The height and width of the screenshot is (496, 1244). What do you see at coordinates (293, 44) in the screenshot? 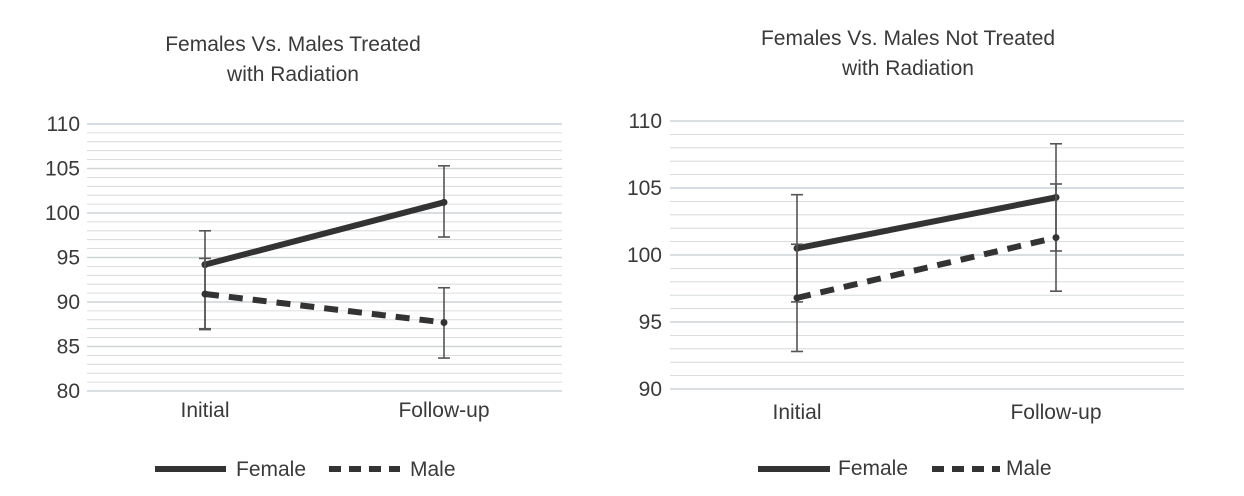
I see `chart-title-line-1: Females Vs. Males Treated` at bounding box center [293, 44].